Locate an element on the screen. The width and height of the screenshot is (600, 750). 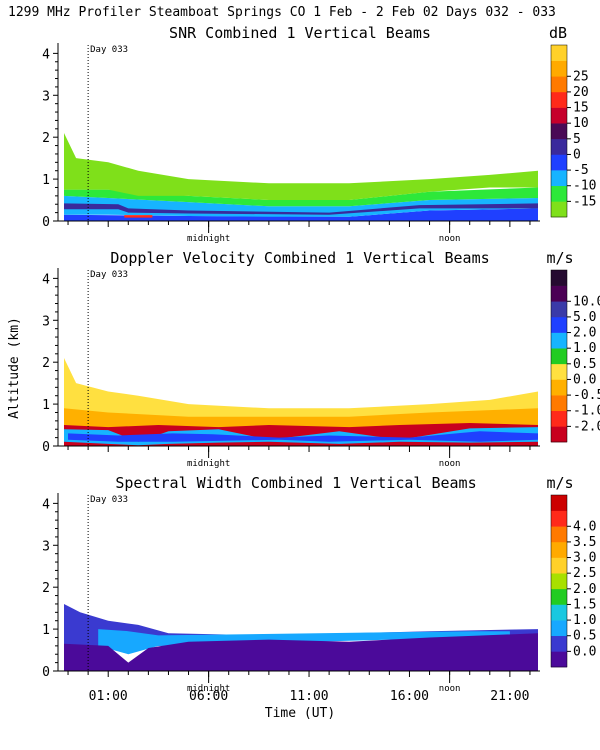
colorbar-label: 1.5 is located at coordinates (584, 604).